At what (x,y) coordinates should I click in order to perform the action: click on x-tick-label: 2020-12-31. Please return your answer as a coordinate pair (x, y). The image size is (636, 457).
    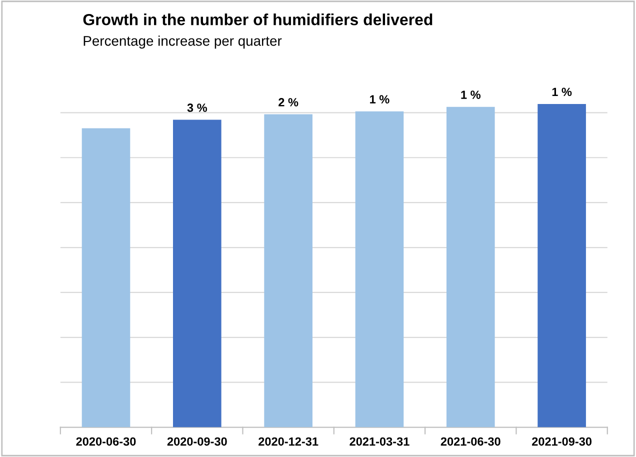
    Looking at the image, I should click on (288, 441).